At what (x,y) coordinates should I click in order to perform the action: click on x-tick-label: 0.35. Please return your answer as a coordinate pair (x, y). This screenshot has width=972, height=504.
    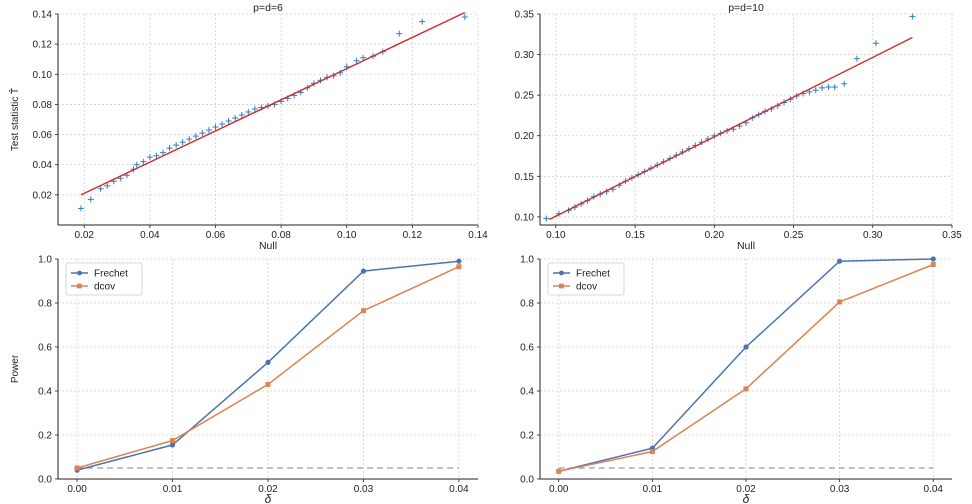
    Looking at the image, I should click on (952, 235).